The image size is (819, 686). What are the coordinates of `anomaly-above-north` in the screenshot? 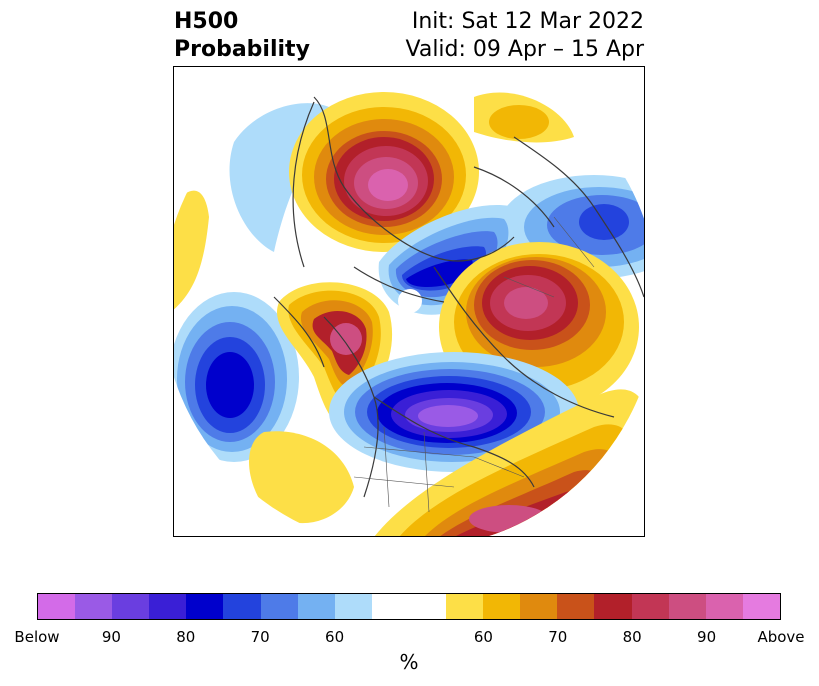 It's located at (524, 117).